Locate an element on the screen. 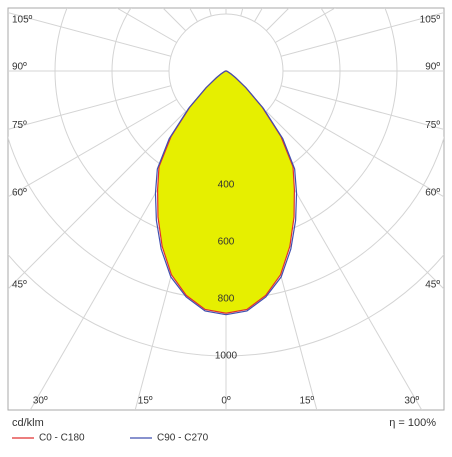 The image size is (452, 457). efficiency: η = 100% is located at coordinates (412, 423).